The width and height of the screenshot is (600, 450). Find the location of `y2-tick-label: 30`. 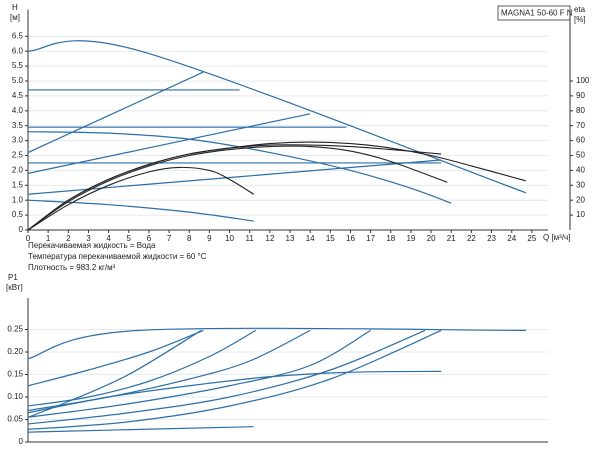

y2-tick-label: 30 is located at coordinates (580, 184).